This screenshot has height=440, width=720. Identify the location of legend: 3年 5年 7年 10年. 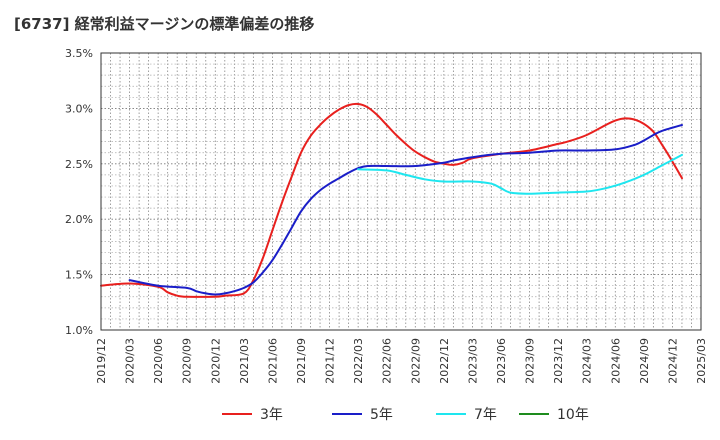
(405, 415).